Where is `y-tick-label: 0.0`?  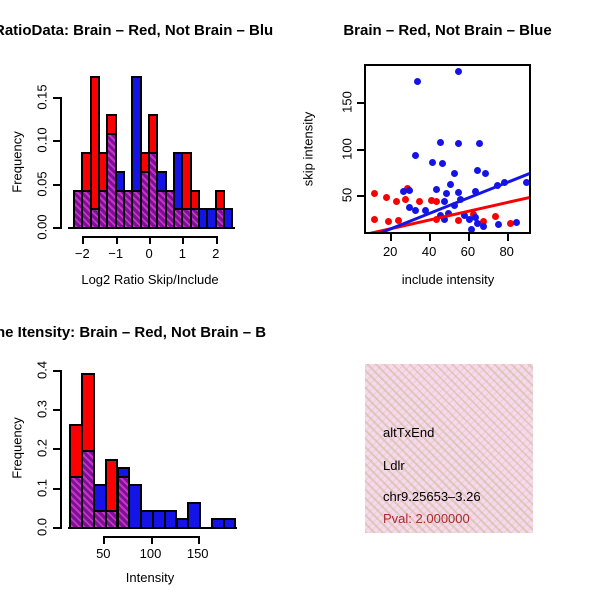
y-tick-label: 0.0 is located at coordinates (42, 527).